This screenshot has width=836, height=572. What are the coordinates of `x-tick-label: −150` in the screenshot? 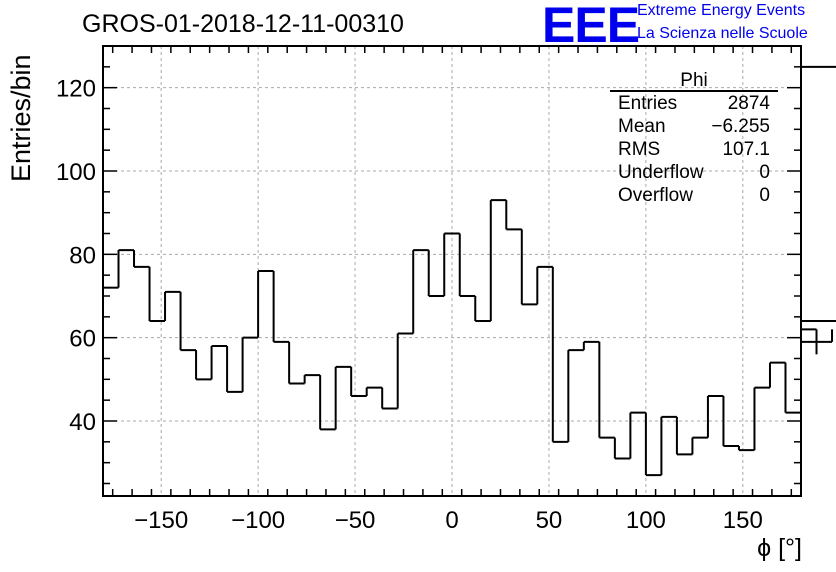 It's located at (161, 520).